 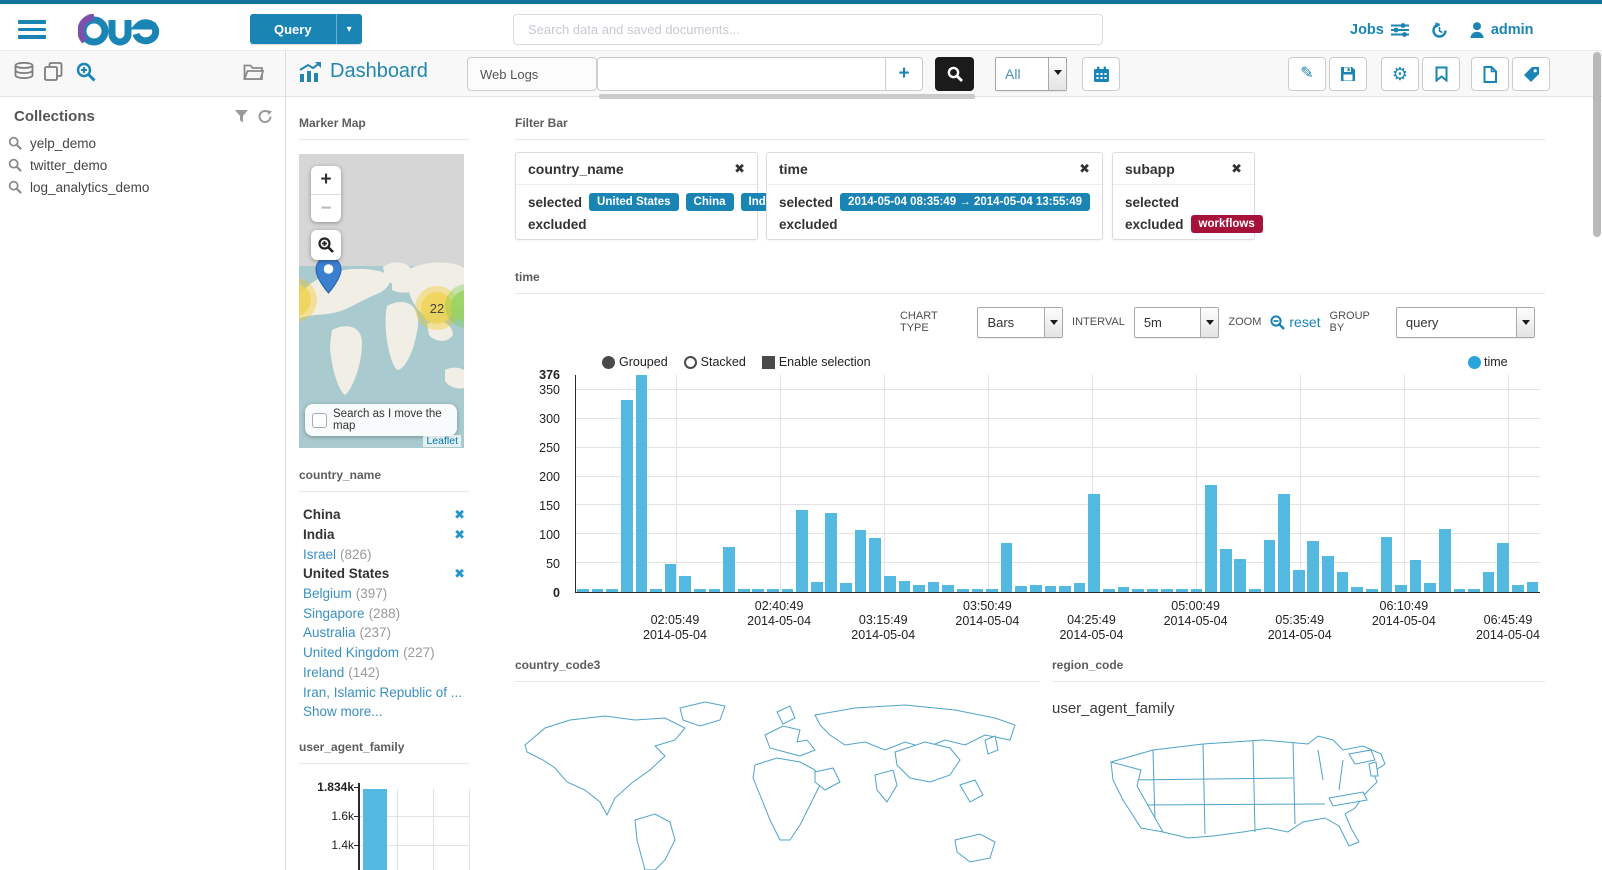 I want to click on facet-value: Belgium, so click(x=327, y=594).